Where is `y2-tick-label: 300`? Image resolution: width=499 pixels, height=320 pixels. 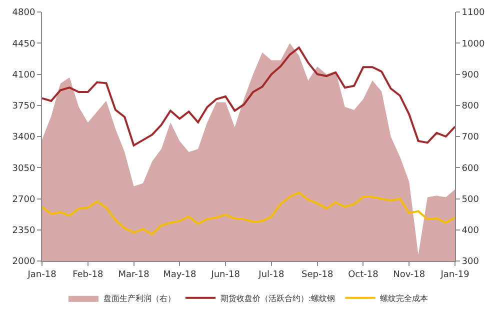
y2-tick-label: 300 is located at coordinates (471, 262).